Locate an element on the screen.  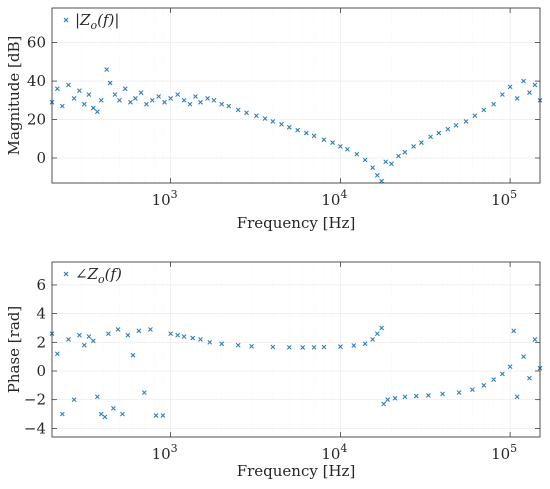
y-tick-label: 20 is located at coordinates (36, 120).